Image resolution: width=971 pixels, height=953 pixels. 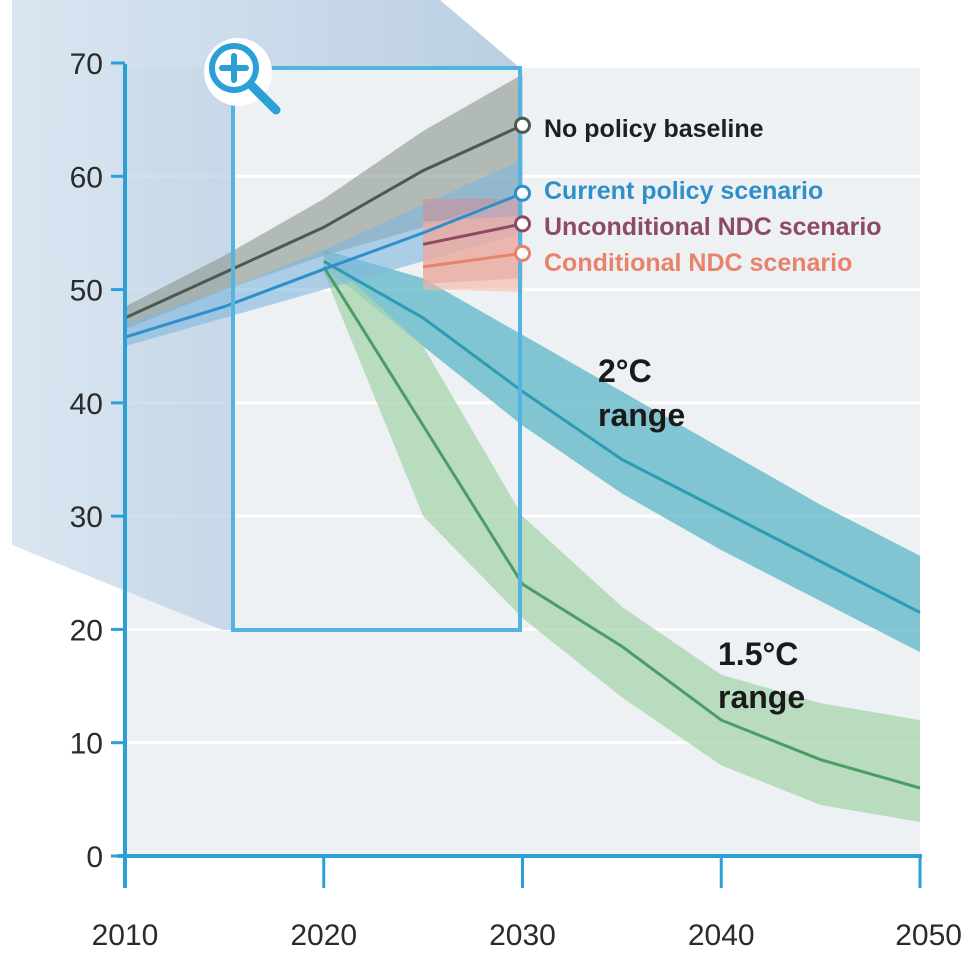 What do you see at coordinates (86, 177) in the screenshot?
I see `y-tick-label: 60` at bounding box center [86, 177].